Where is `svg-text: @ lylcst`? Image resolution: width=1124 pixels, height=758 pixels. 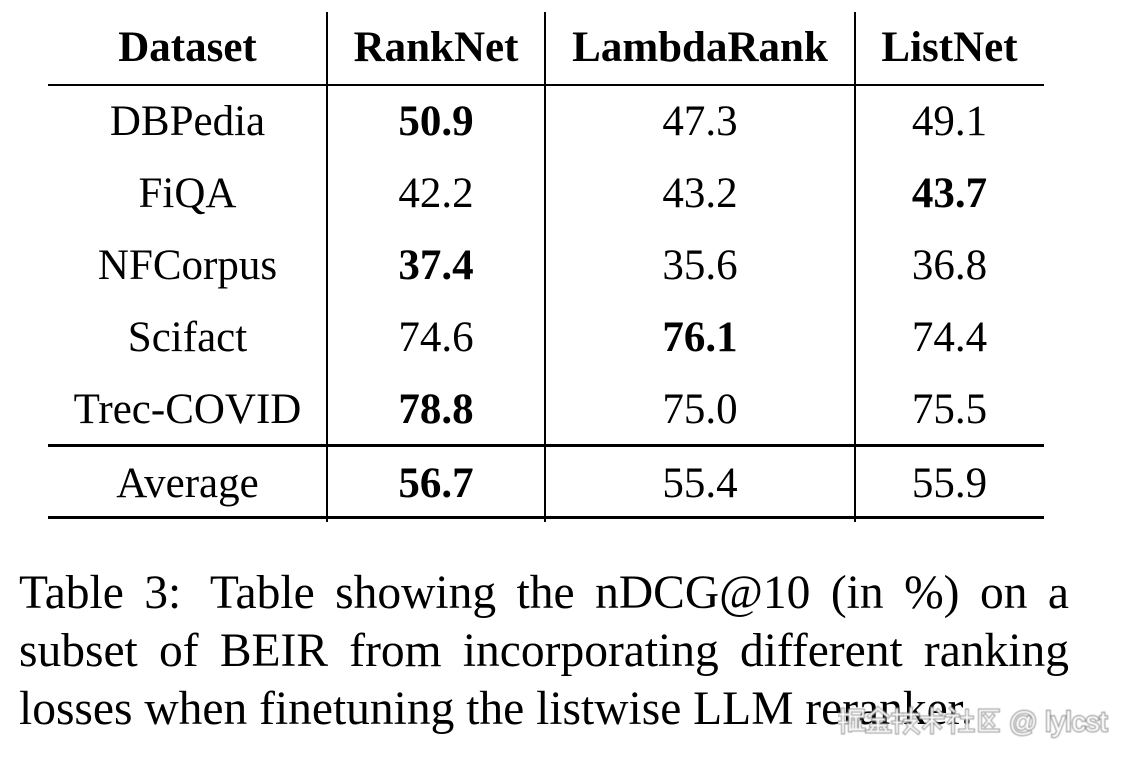 svg-text: @ lylcst is located at coordinates (1058, 721).